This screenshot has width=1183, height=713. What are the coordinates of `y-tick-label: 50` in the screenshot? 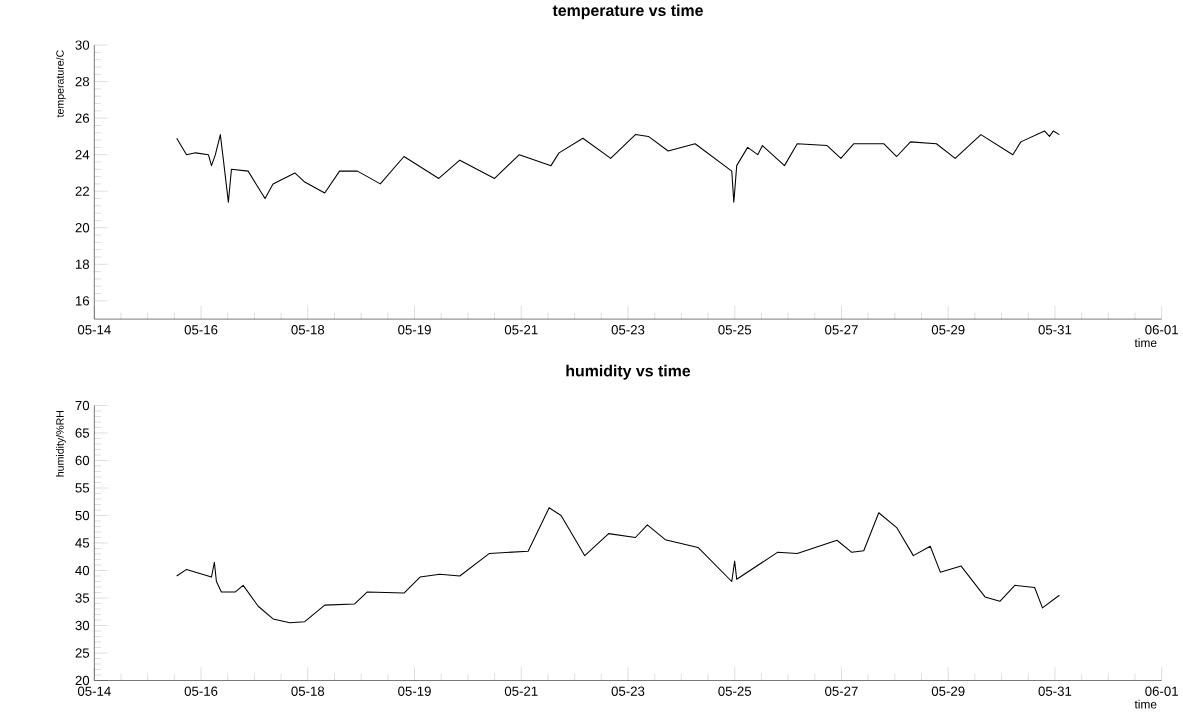 It's located at (82, 515).